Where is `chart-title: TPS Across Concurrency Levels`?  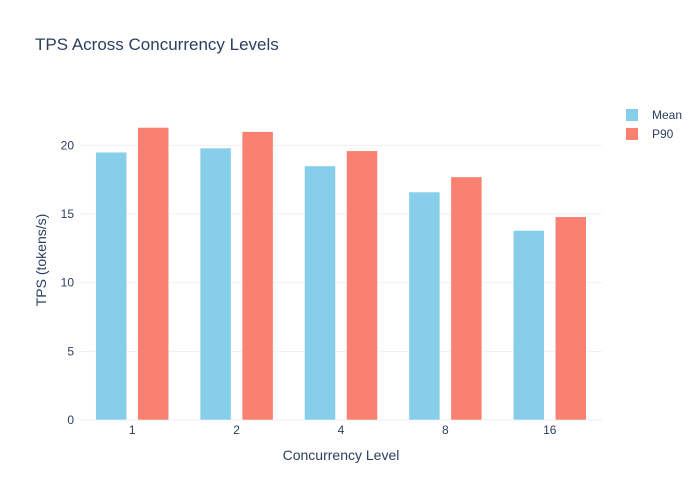
chart-title: TPS Across Concurrency Levels is located at coordinates (157, 44).